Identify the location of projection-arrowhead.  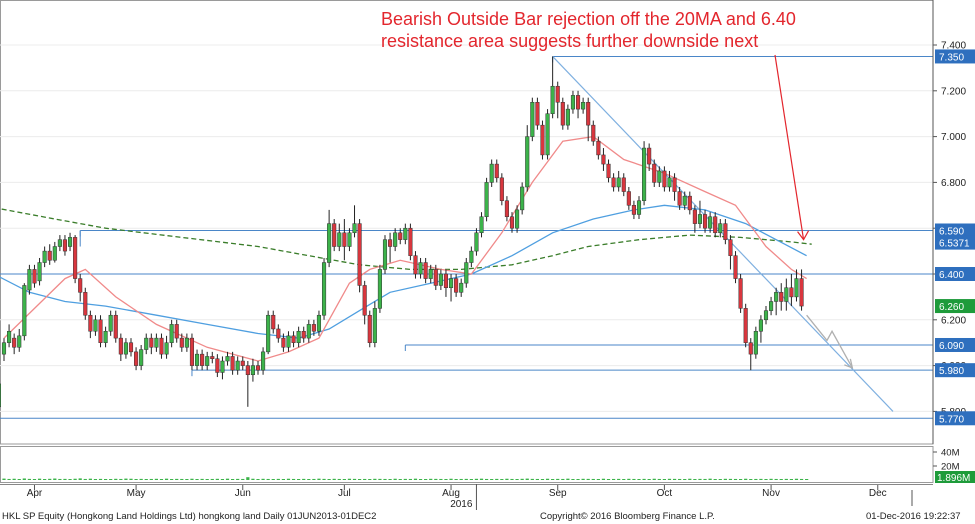
(849, 363).